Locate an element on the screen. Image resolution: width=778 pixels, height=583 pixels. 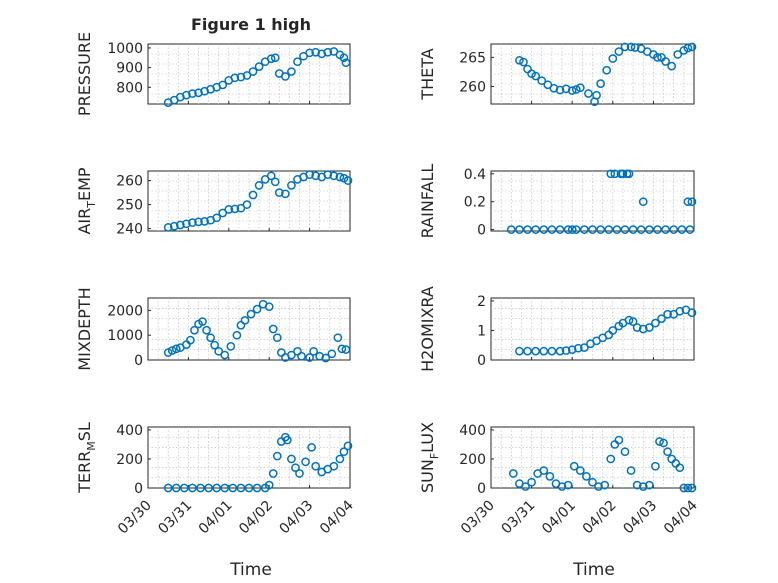
y-axis-label: THETA is located at coordinates (427, 74).